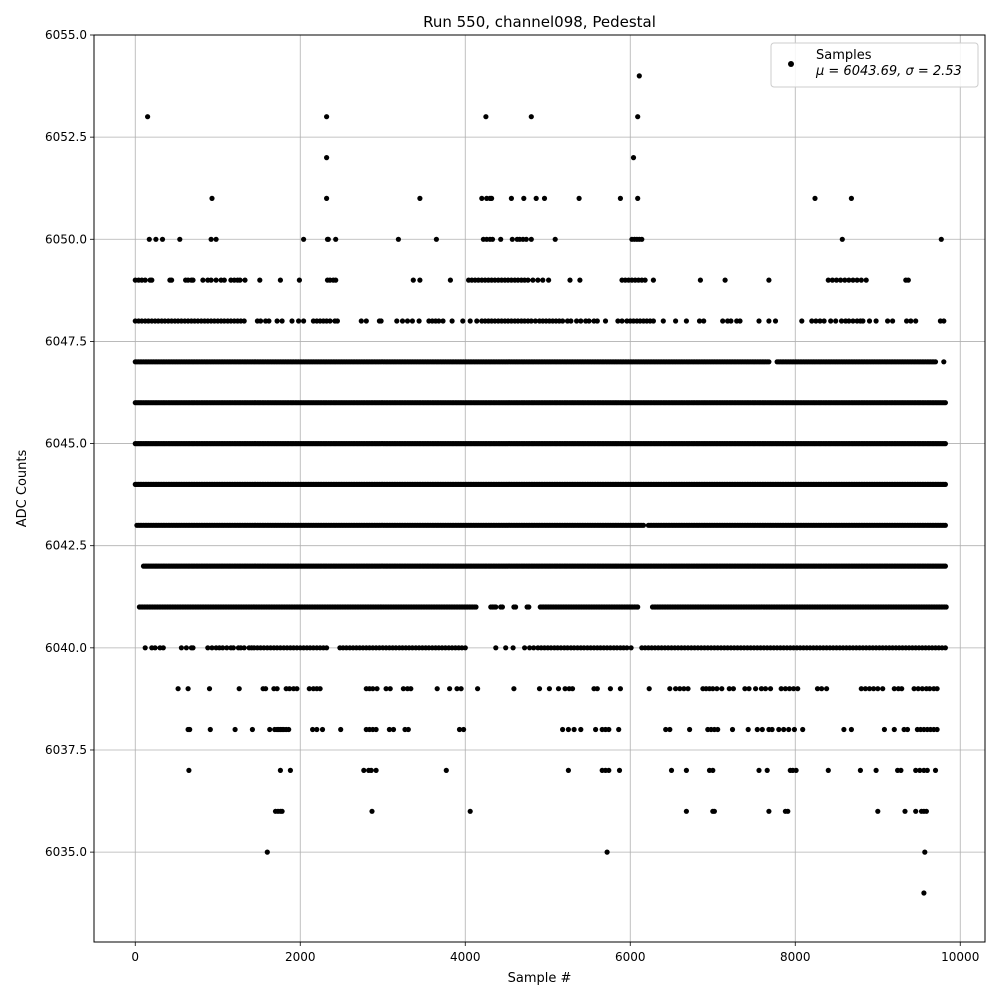 Image resolution: width=1000 pixels, height=1004 pixels. Describe the element at coordinates (66, 546) in the screenshot. I see `y-tick-label: 6042.5` at that location.